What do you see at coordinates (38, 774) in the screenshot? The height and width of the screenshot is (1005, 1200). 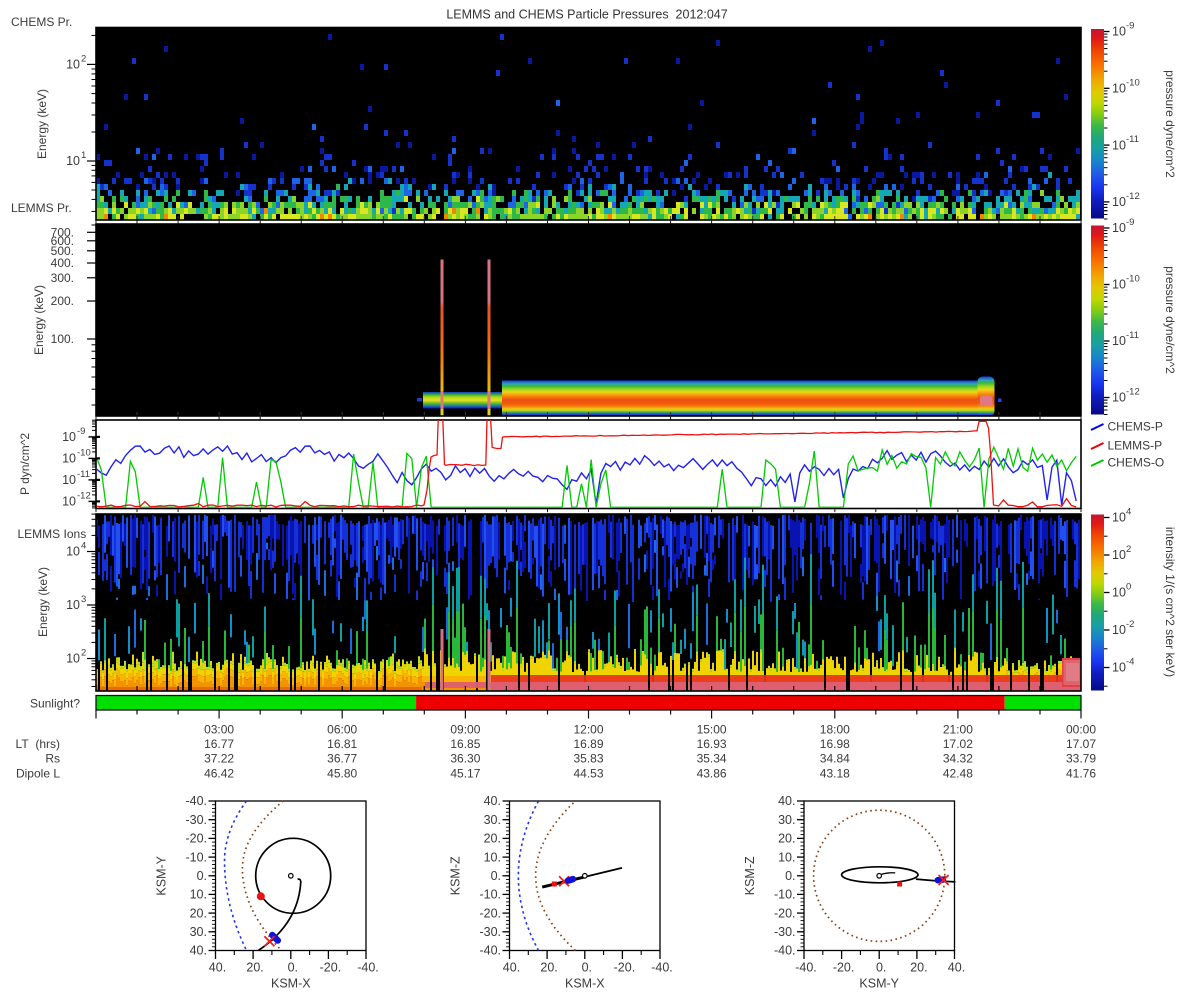 I see `svg-text: Dipole L` at bounding box center [38, 774].